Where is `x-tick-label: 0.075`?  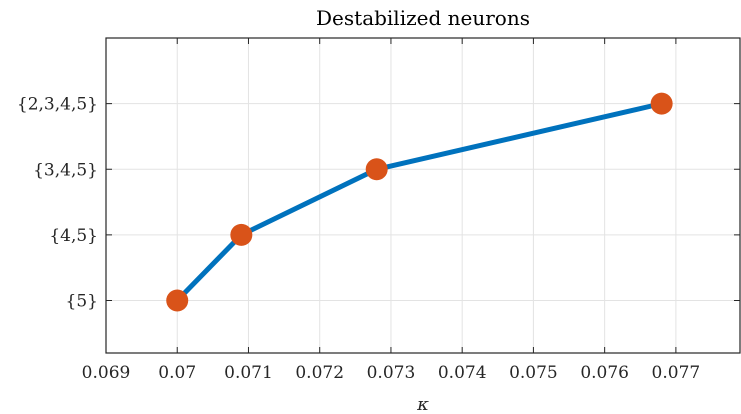 x-tick-label: 0.075 is located at coordinates (533, 373).